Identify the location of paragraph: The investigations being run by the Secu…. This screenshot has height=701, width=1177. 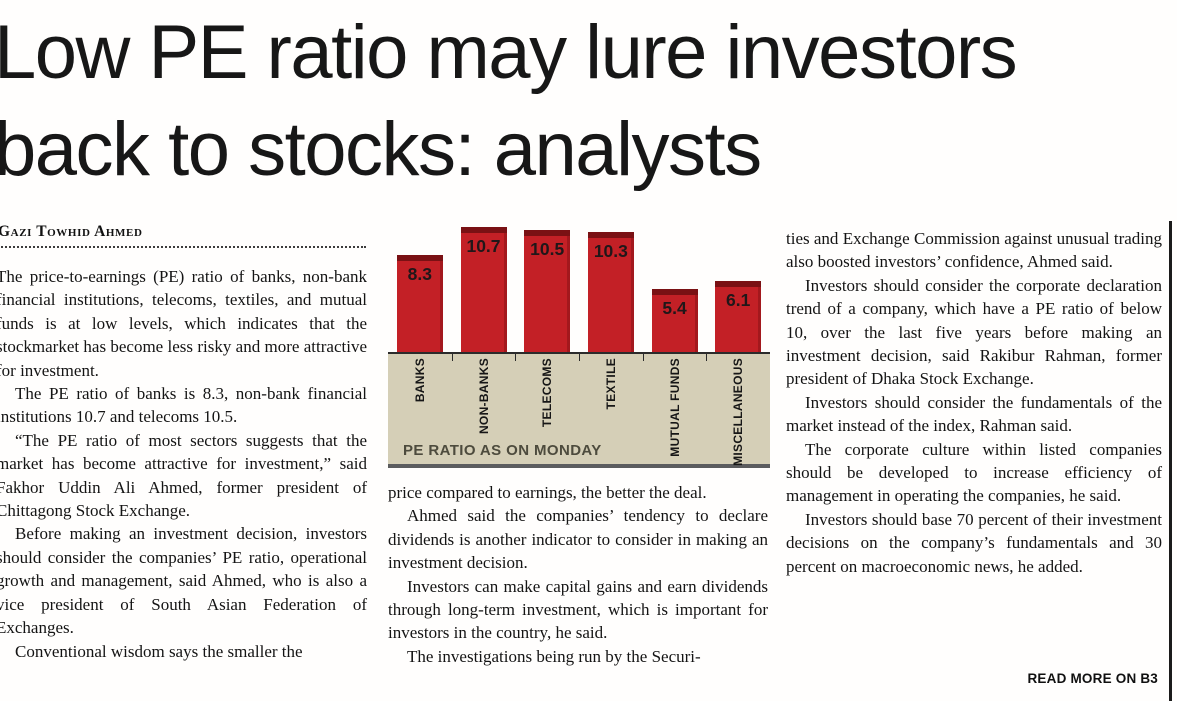
(554, 656).